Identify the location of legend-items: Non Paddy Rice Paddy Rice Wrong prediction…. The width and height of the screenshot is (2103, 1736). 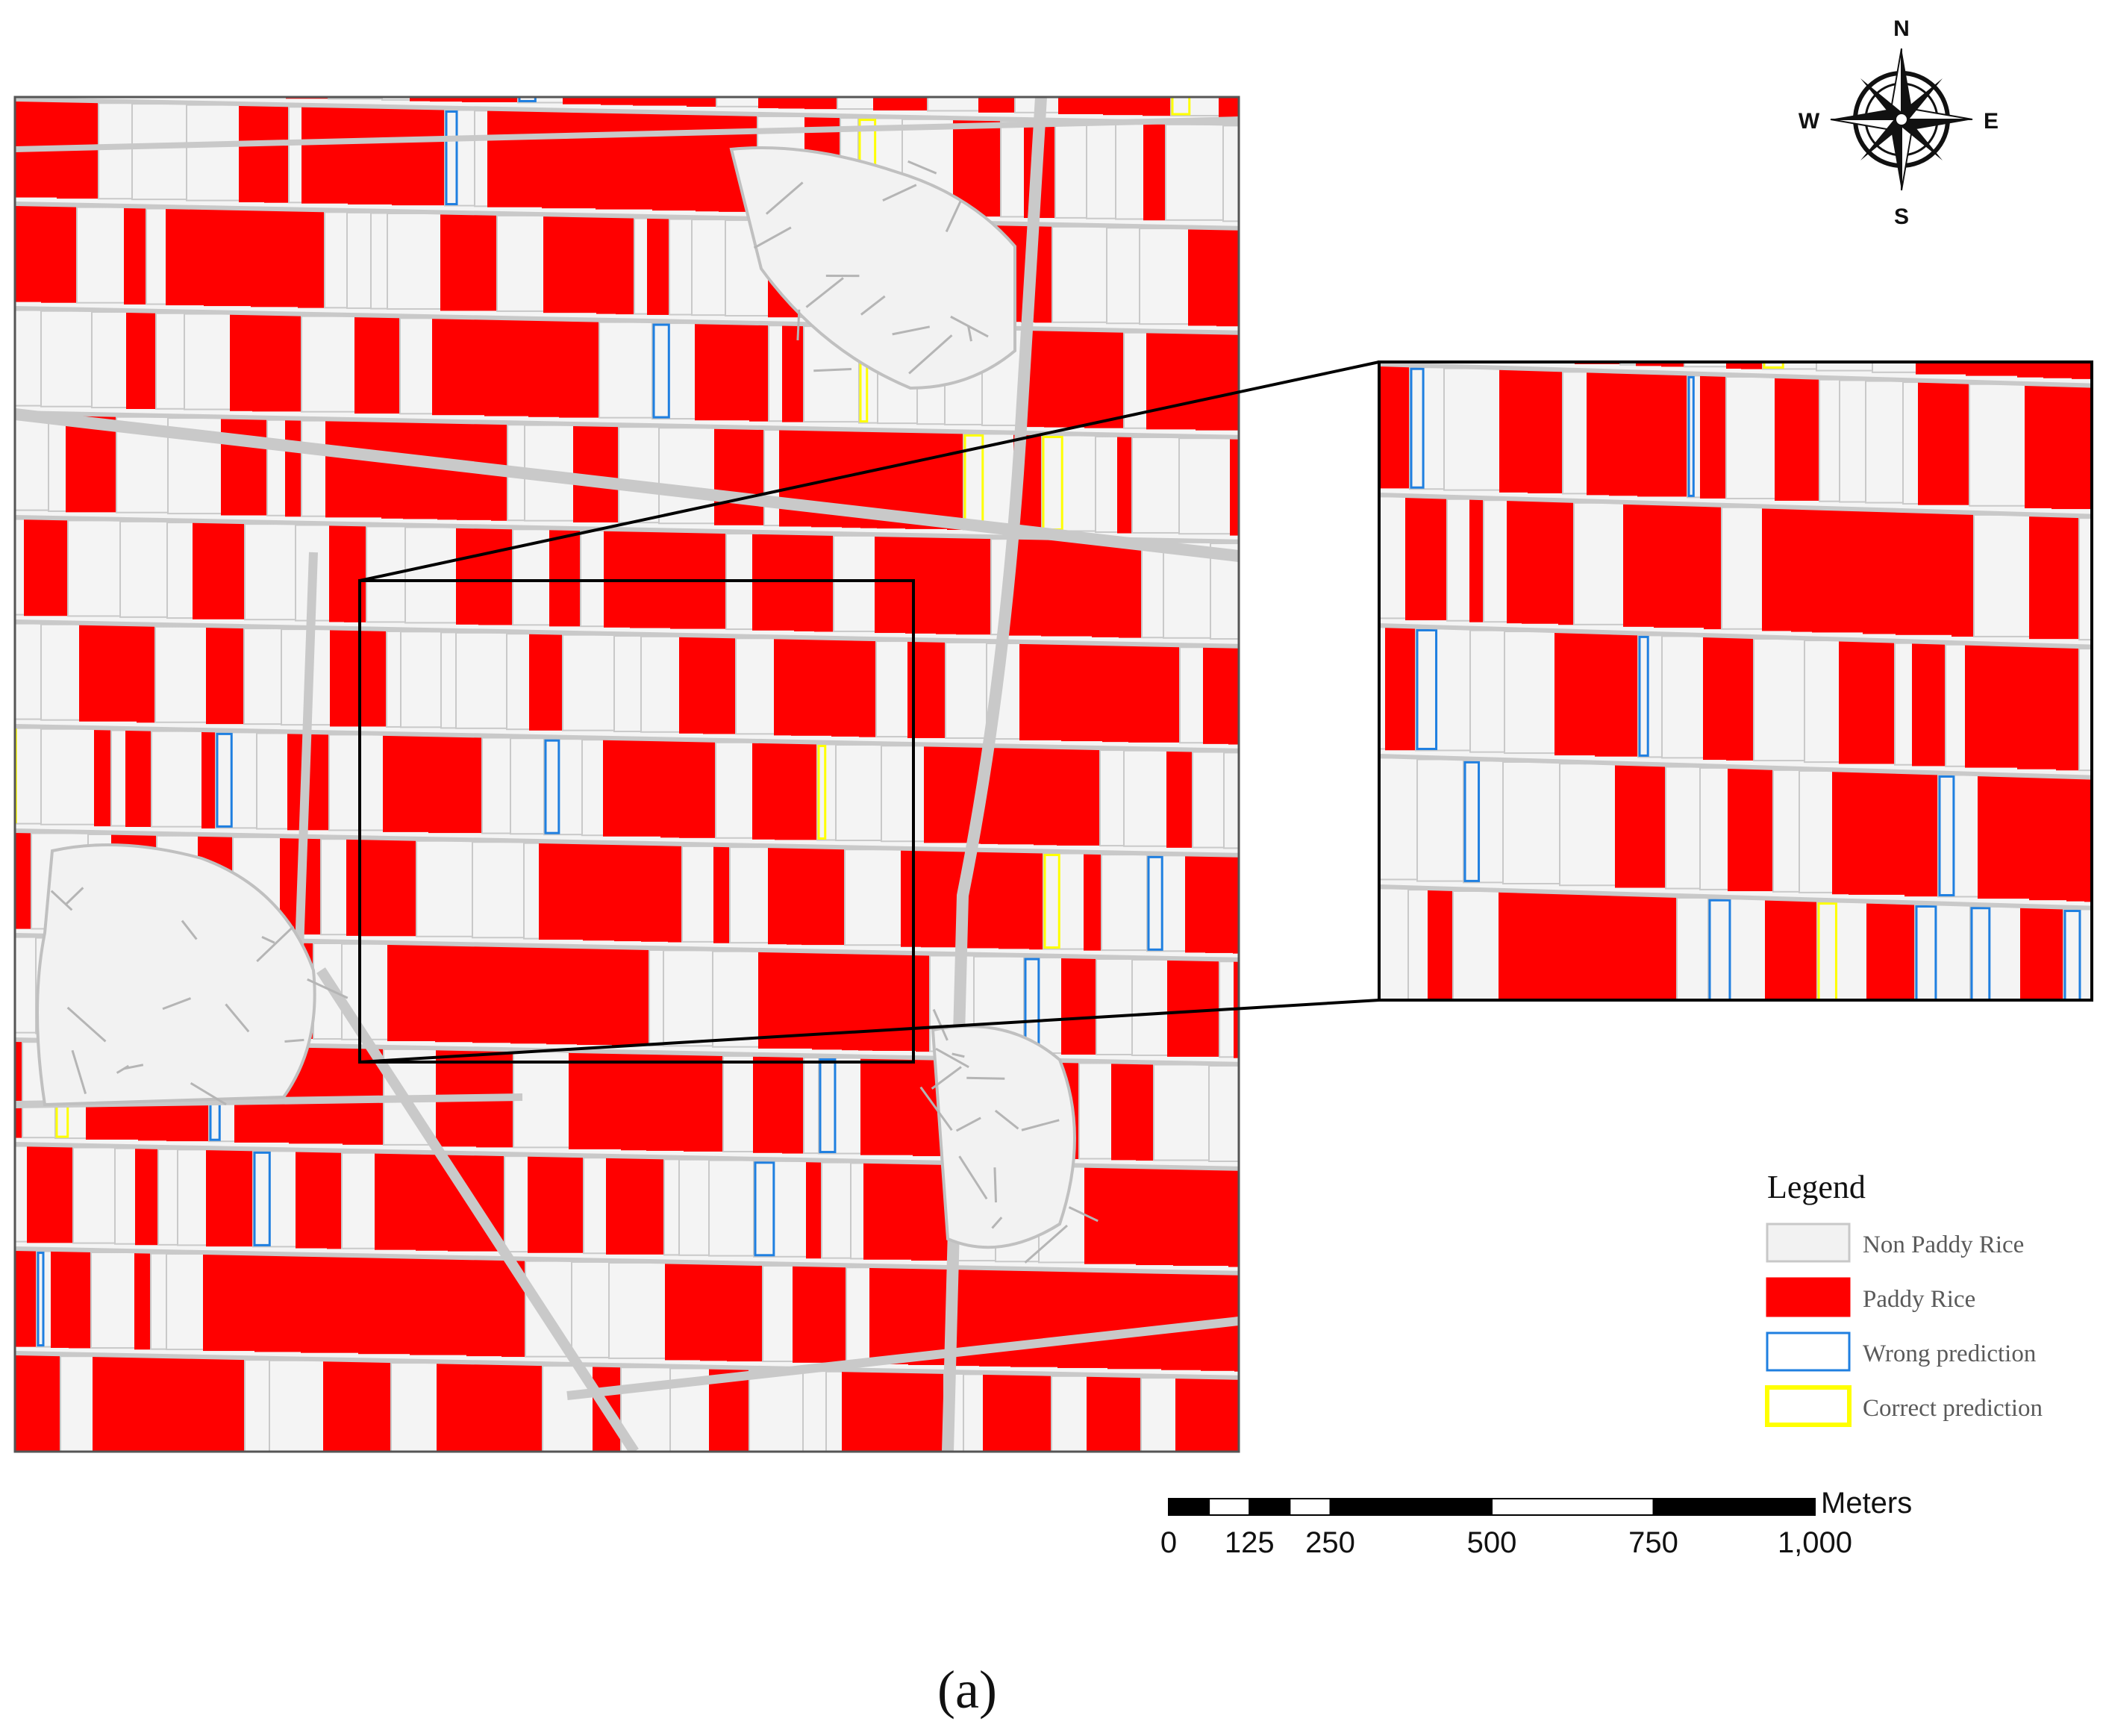
(1904, 1325).